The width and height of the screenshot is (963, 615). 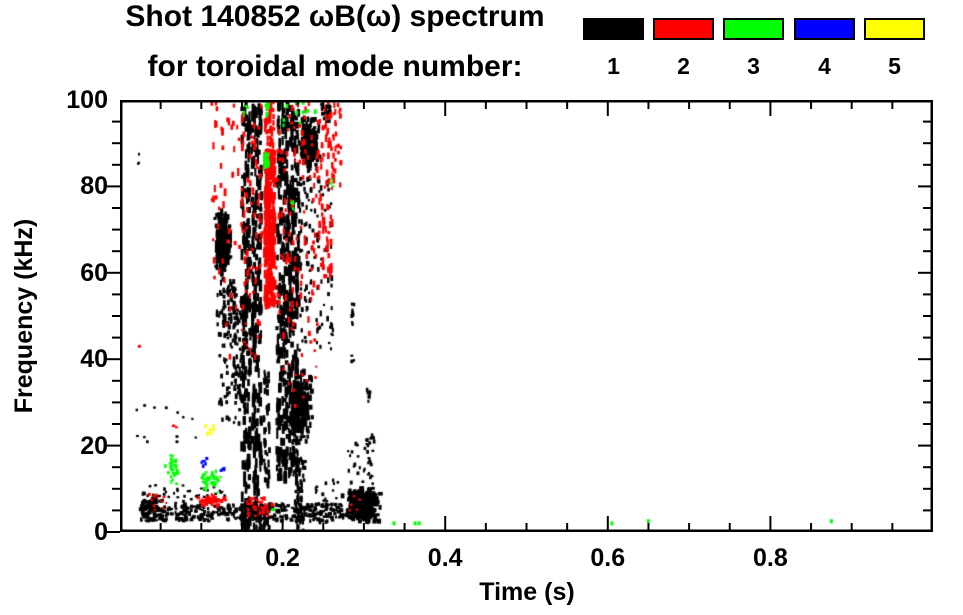 I want to click on legend-label-3: 3, so click(x=753, y=66).